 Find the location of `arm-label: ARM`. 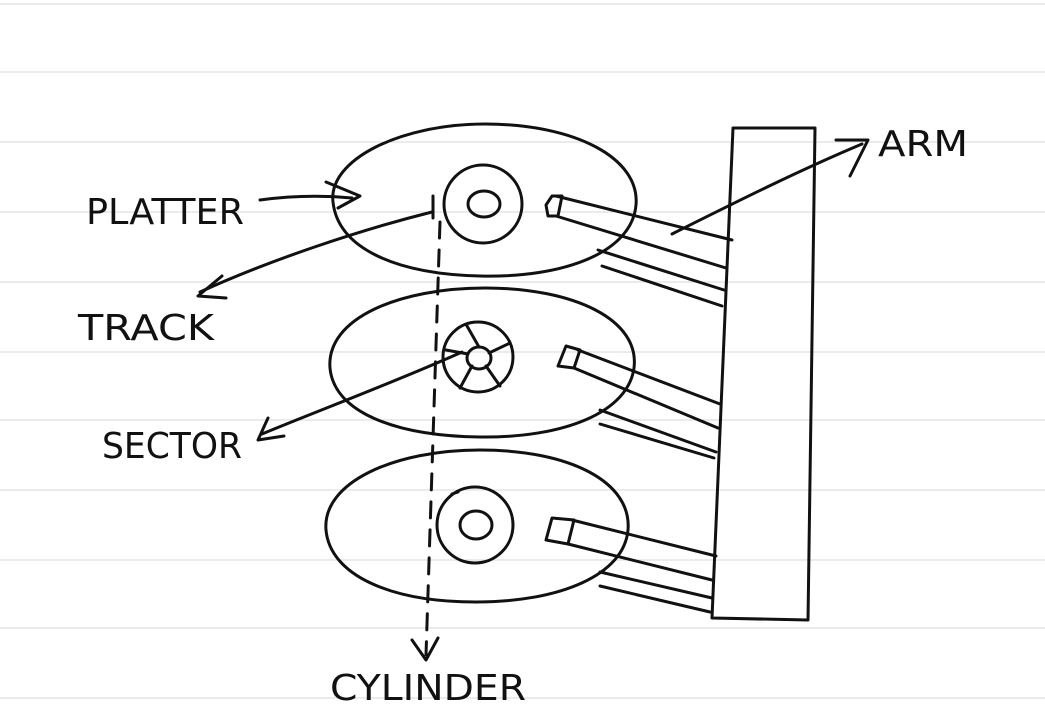

arm-label: ARM is located at coordinates (923, 144).